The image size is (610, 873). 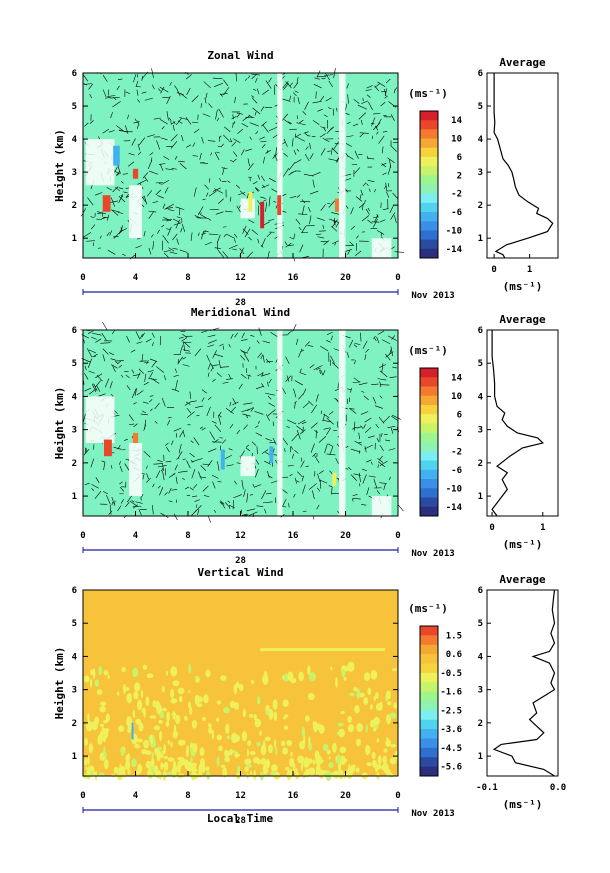 I want to click on average-title: Average, so click(x=522, y=319).